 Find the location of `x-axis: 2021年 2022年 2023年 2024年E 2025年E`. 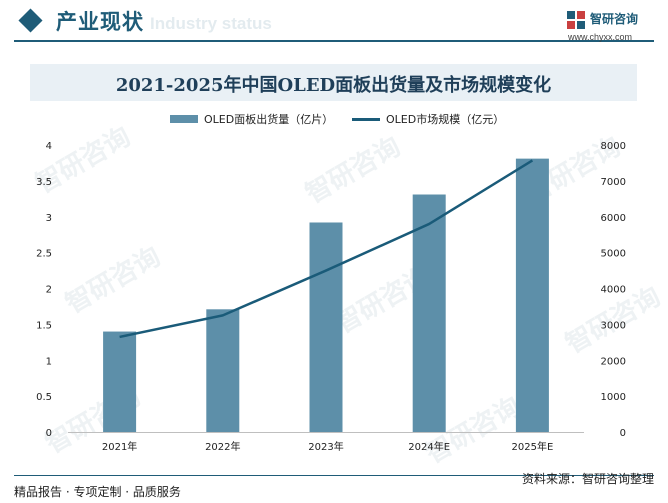

x-axis: 2021年 2022年 2023年 2024年E 2025年E is located at coordinates (326, 442).